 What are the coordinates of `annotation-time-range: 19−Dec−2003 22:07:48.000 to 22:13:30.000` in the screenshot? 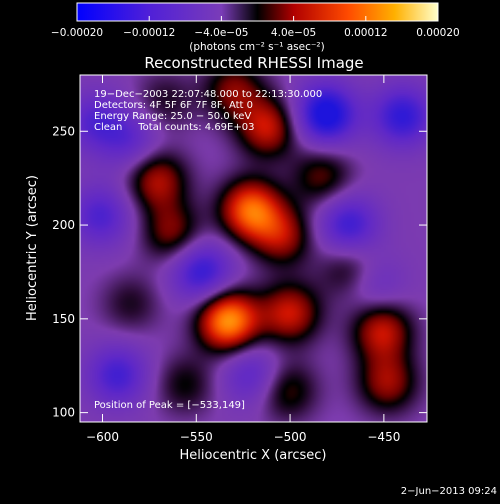 It's located at (208, 94).